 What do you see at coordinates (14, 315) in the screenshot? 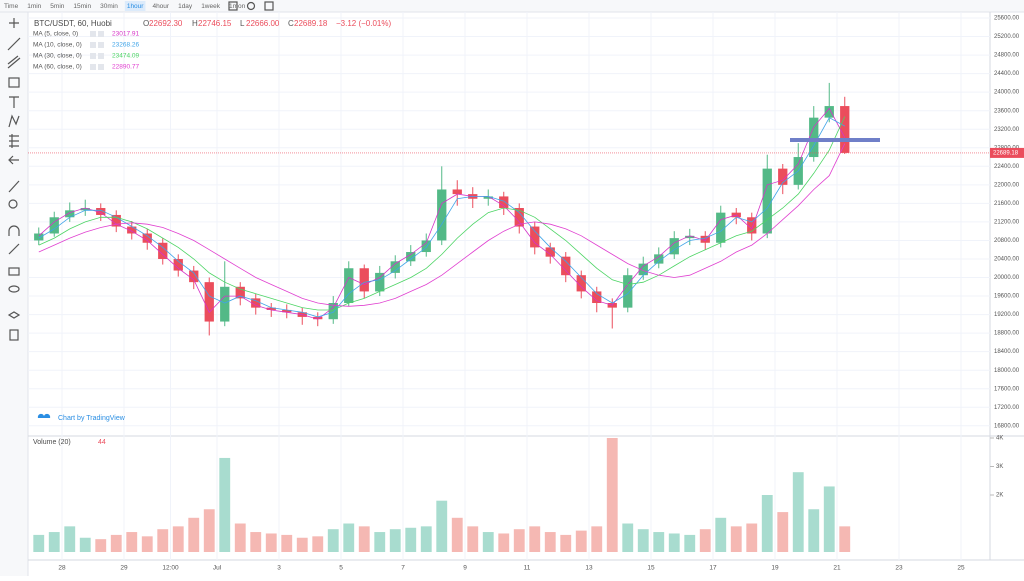
I see `layers-tool` at bounding box center [14, 315].